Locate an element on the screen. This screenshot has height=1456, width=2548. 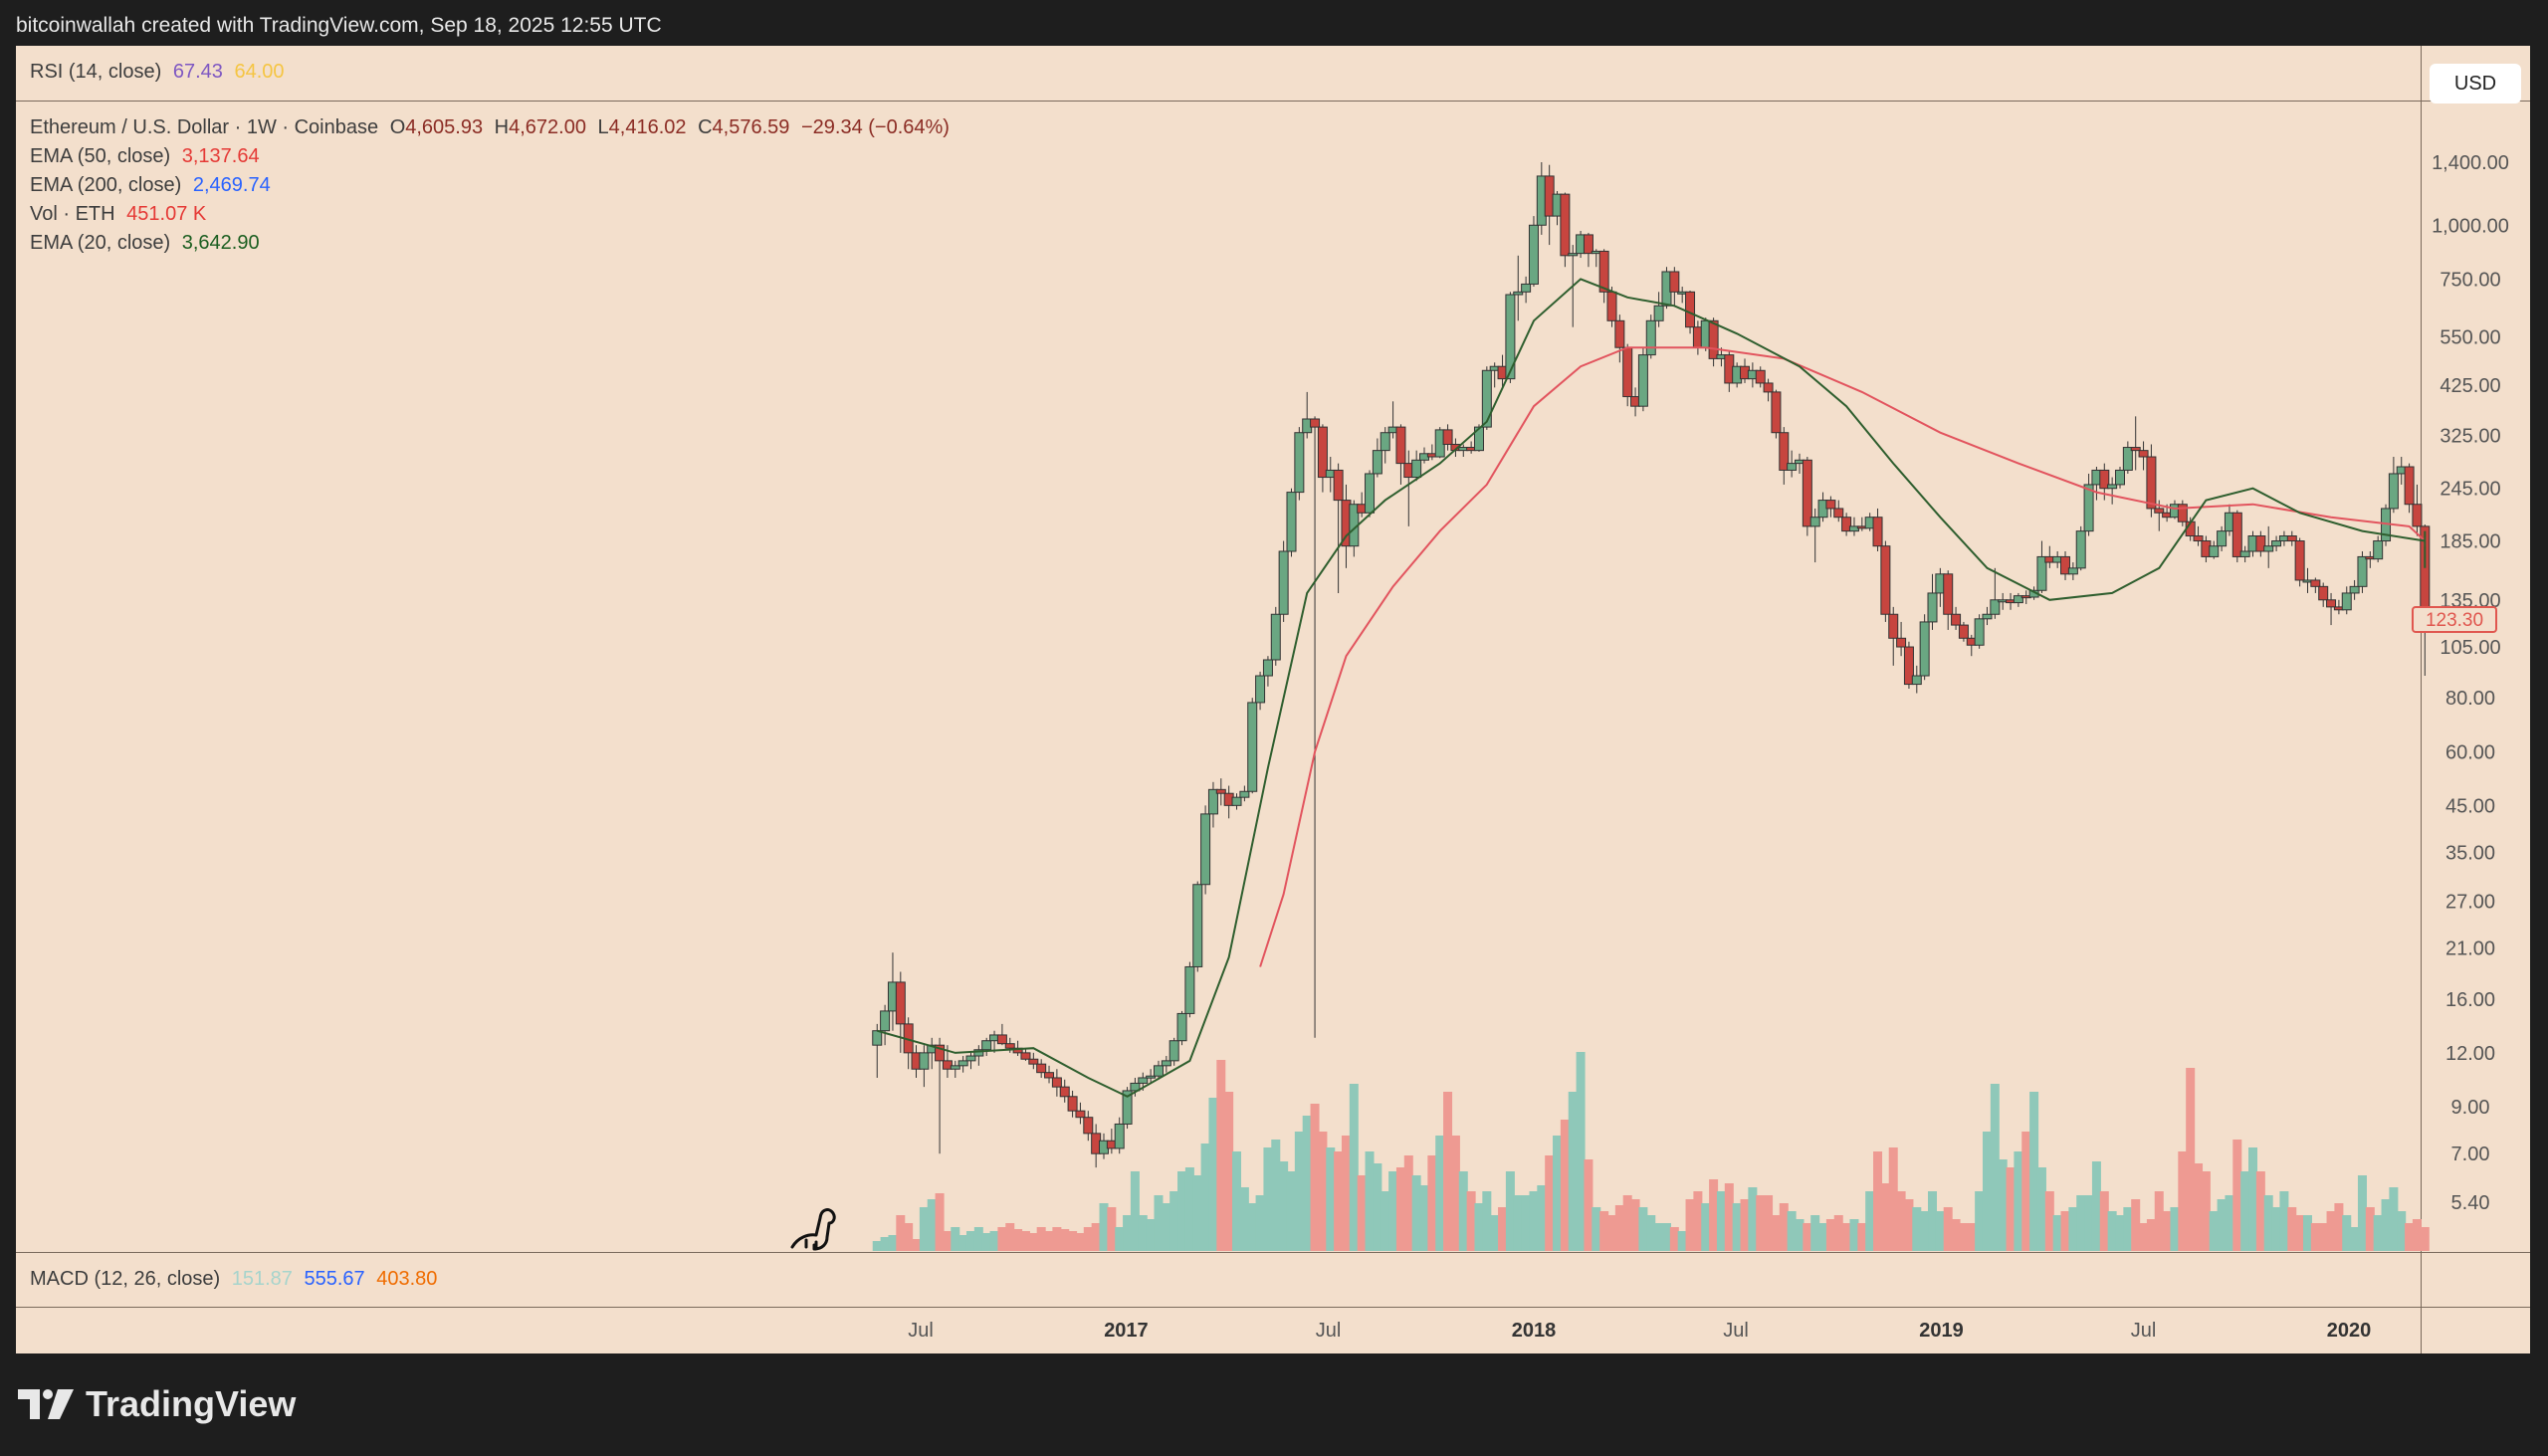
ema200-label: EMA (200, close) is located at coordinates (106, 185).